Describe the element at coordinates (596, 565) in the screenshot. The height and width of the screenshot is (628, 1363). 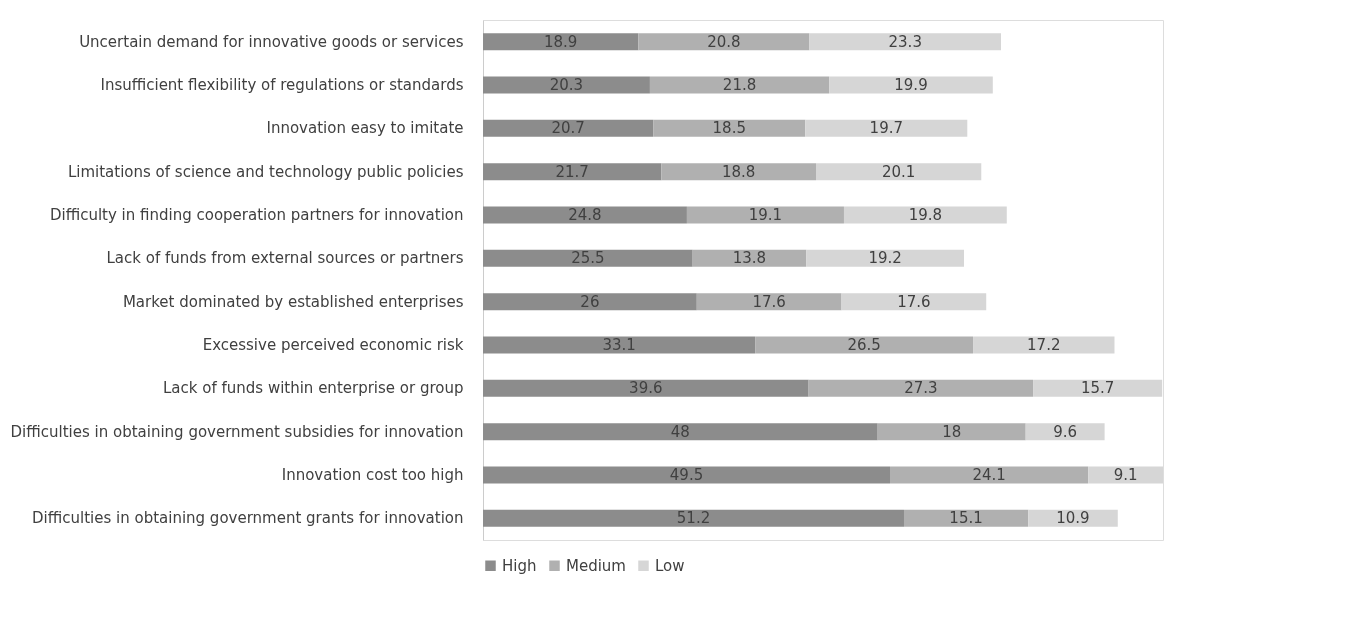
I see `legend-label: Medium` at that location.